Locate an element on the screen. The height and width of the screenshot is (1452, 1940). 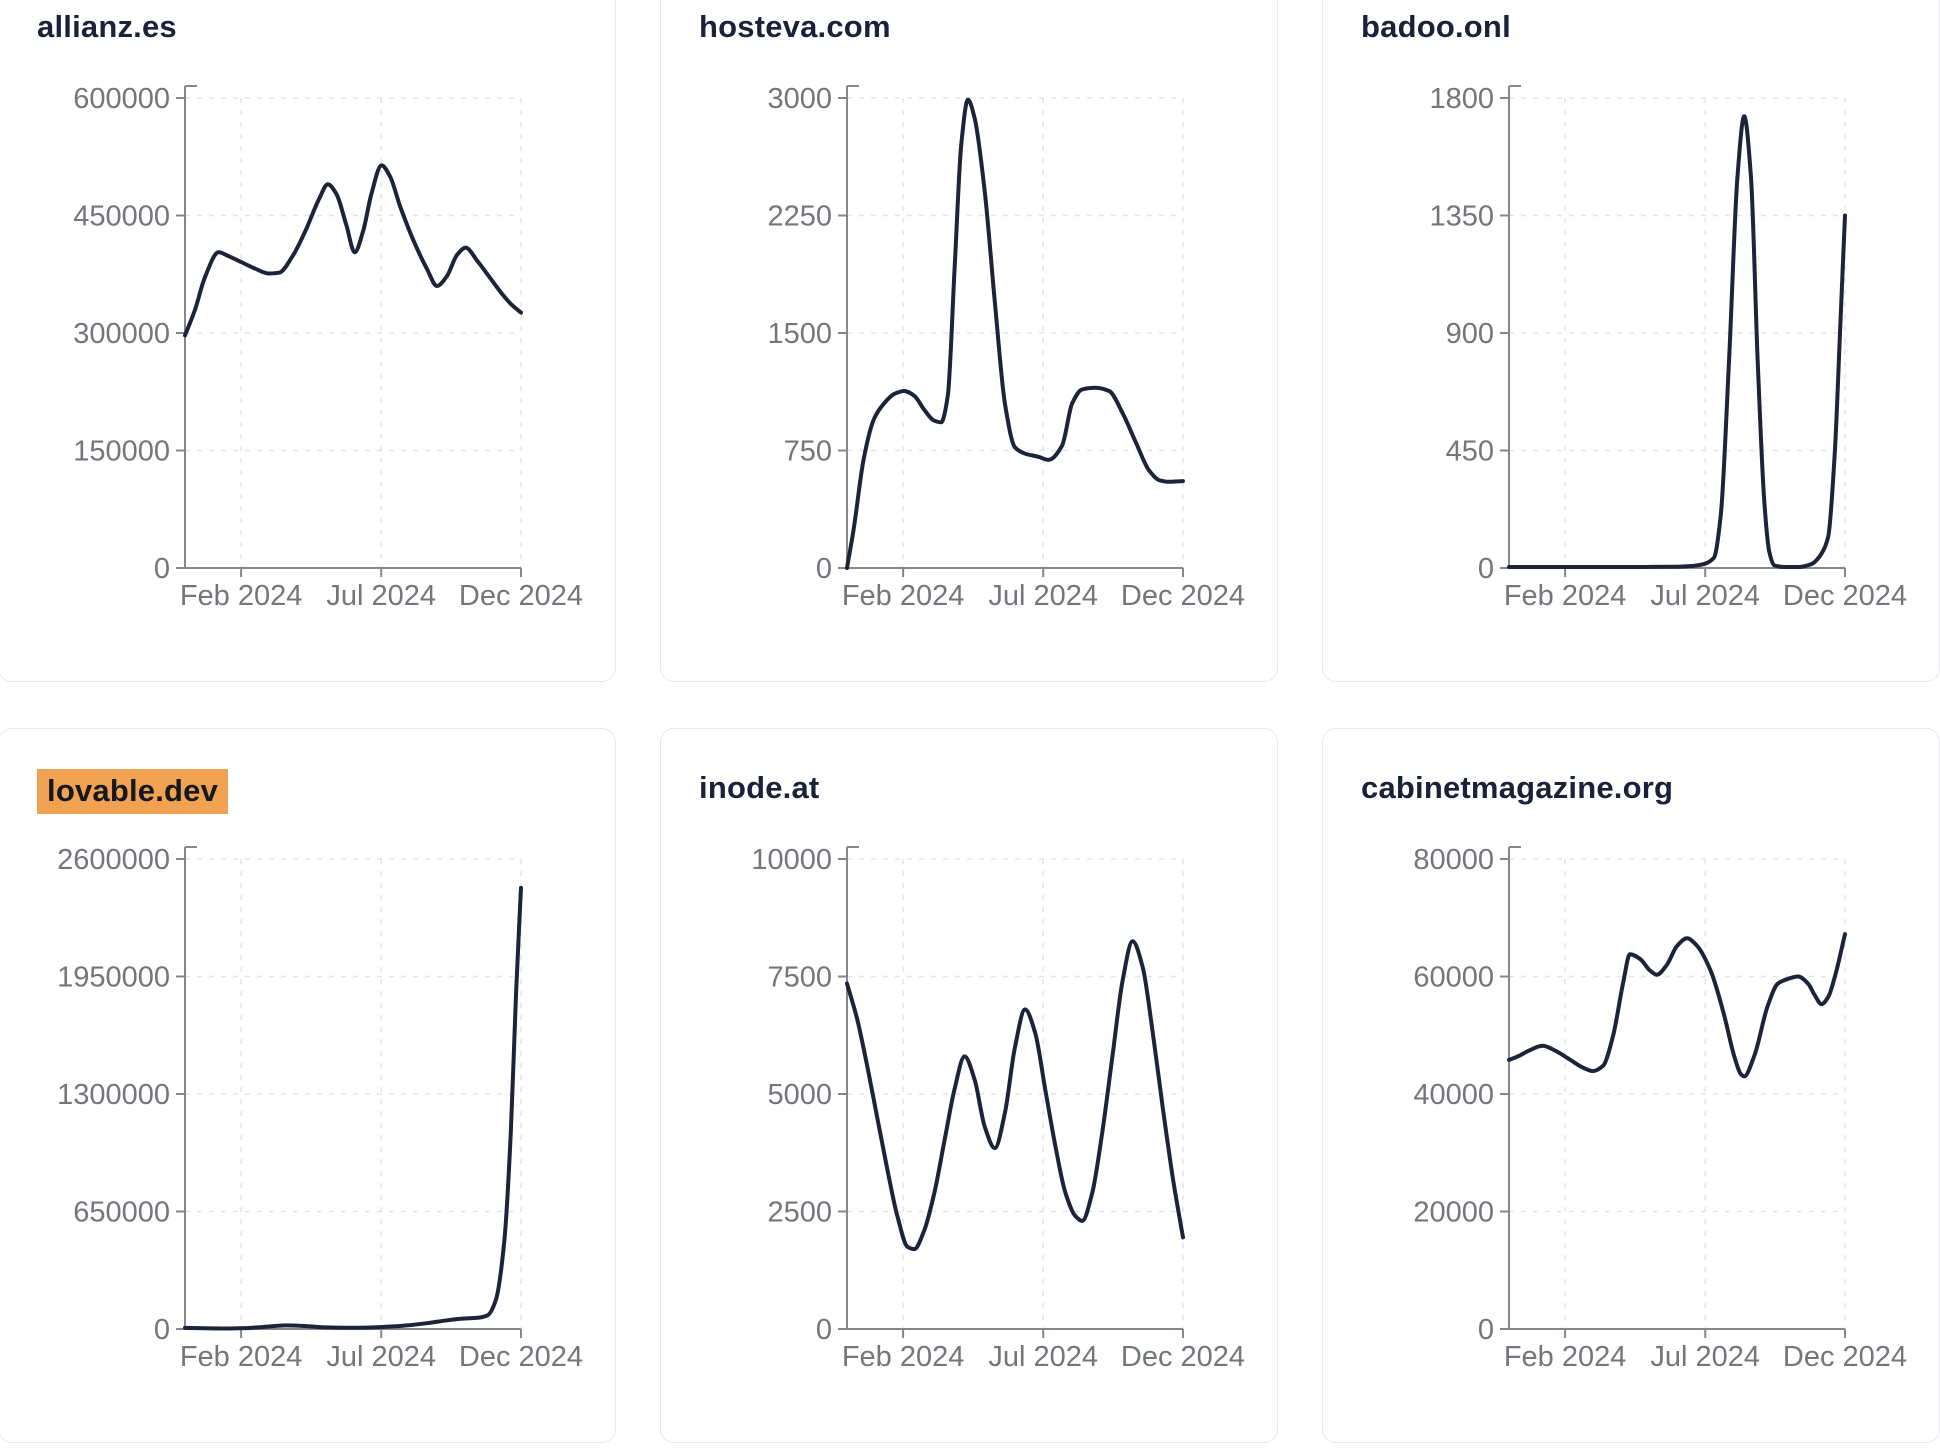
domain-name: allianz.es is located at coordinates (107, 26).